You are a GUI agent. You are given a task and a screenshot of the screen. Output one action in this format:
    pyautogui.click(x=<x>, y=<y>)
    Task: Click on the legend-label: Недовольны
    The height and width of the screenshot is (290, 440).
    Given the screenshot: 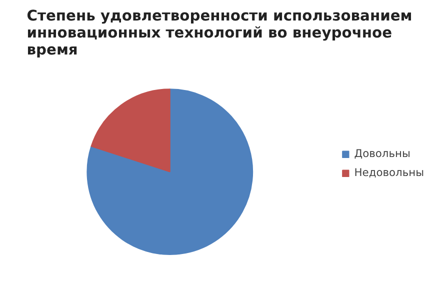 What is the action you would take?
    pyautogui.click(x=389, y=172)
    